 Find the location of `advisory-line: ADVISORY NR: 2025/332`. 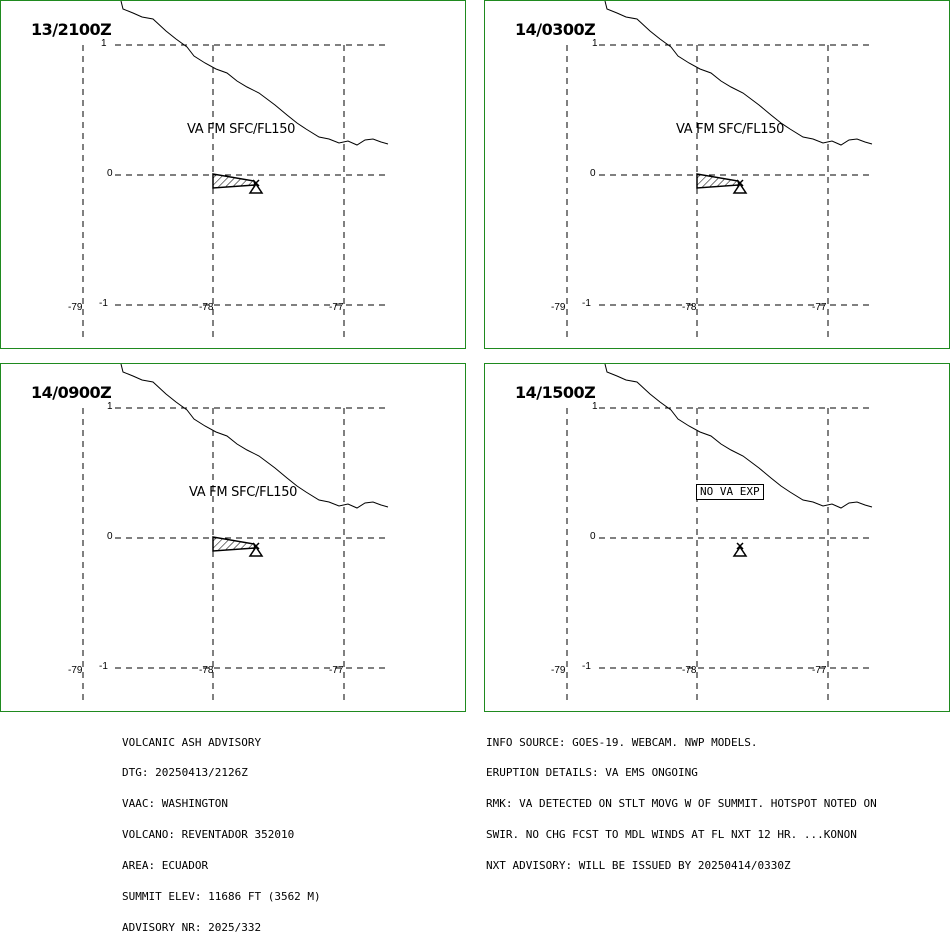

advisory-line: ADVISORY NR: 2025/332 is located at coordinates (192, 927).